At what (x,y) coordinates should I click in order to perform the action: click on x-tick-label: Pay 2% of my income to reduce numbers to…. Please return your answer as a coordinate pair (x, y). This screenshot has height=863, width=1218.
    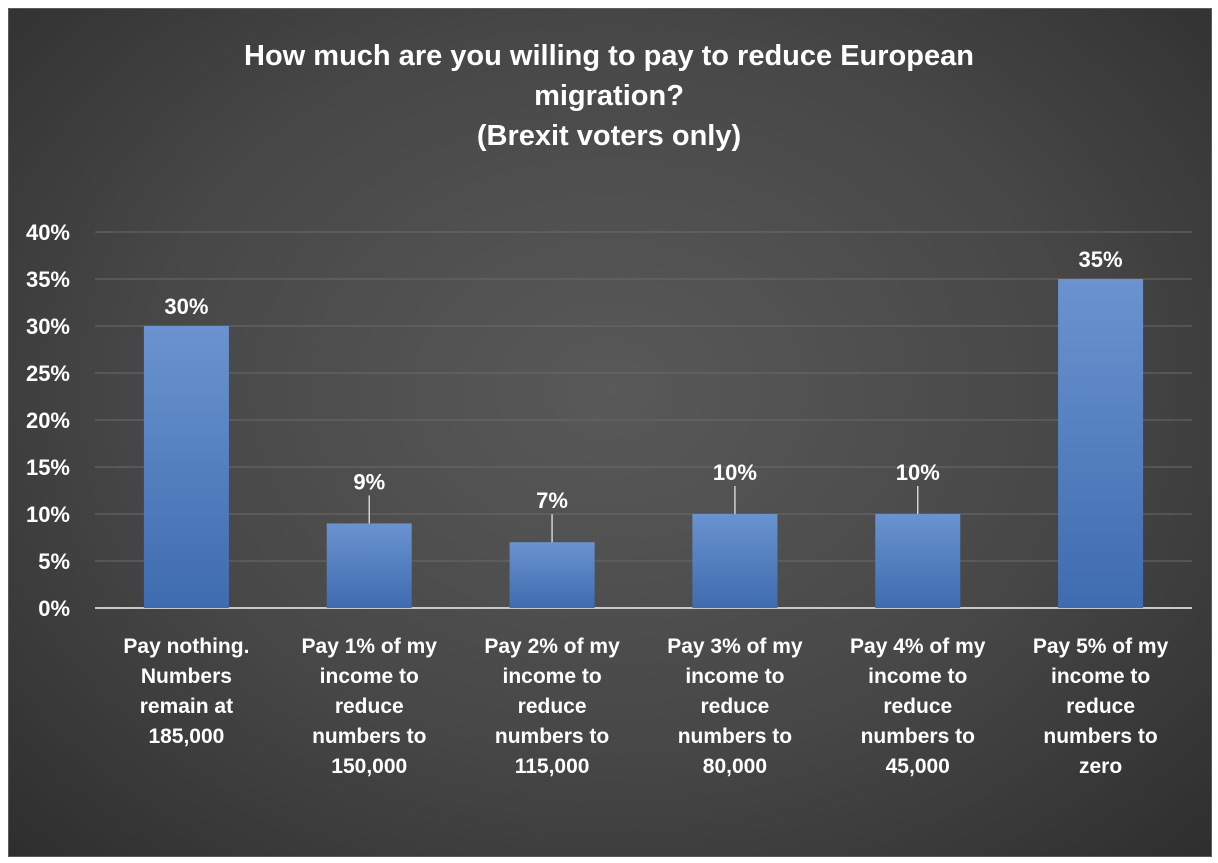
    Looking at the image, I should click on (552, 706).